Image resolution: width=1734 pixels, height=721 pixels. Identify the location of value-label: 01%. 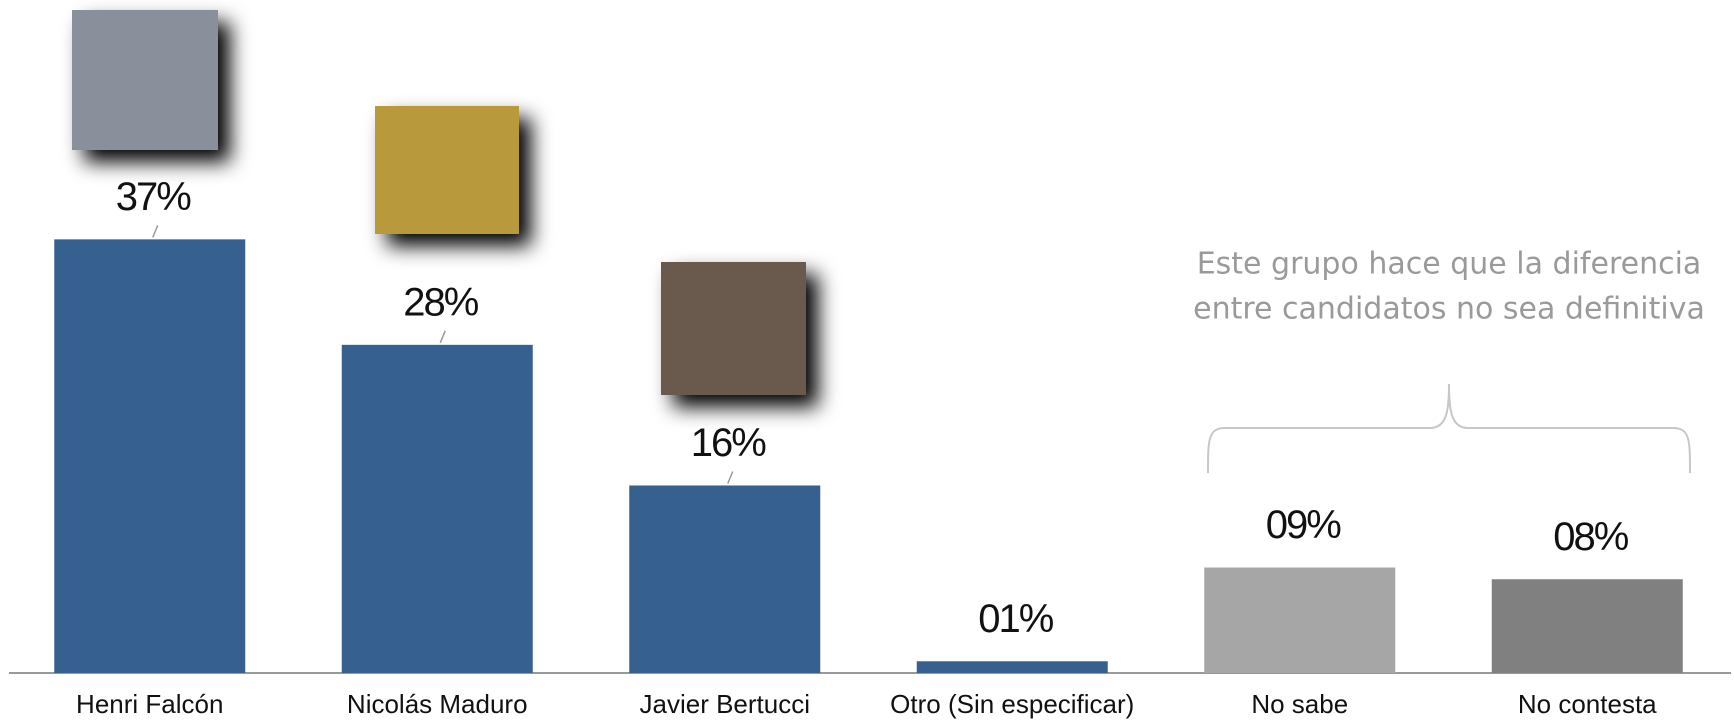
(1015, 619).